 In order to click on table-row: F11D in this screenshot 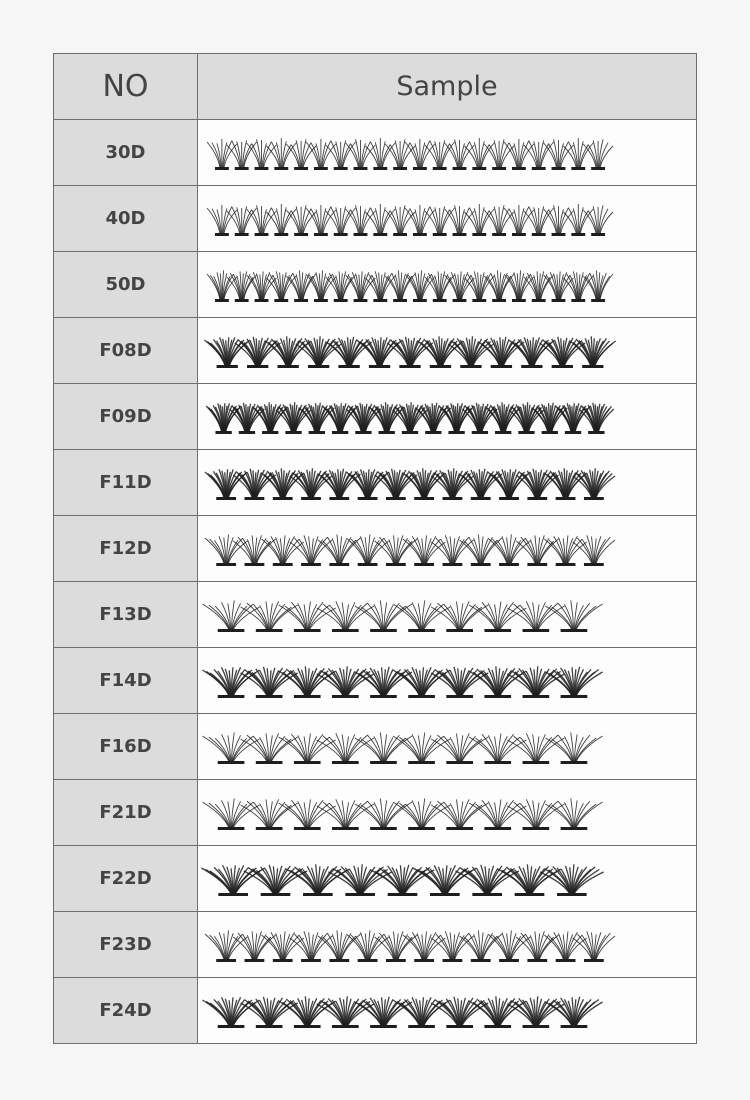, I will do `click(375, 482)`.